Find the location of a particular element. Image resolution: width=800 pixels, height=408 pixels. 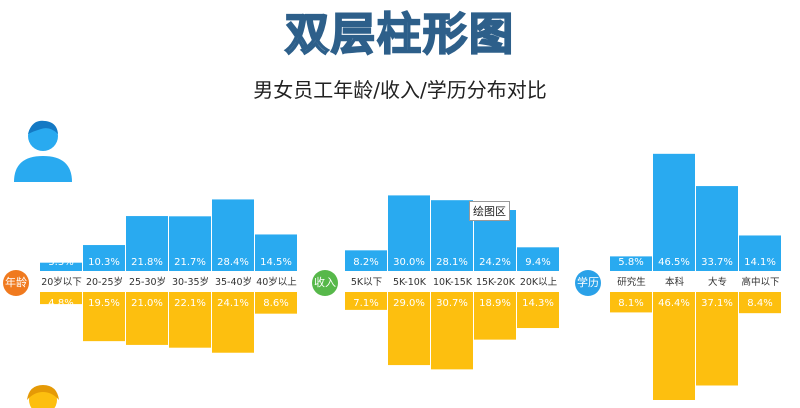

age-category-label: 30-35岁 is located at coordinates (190, 282).